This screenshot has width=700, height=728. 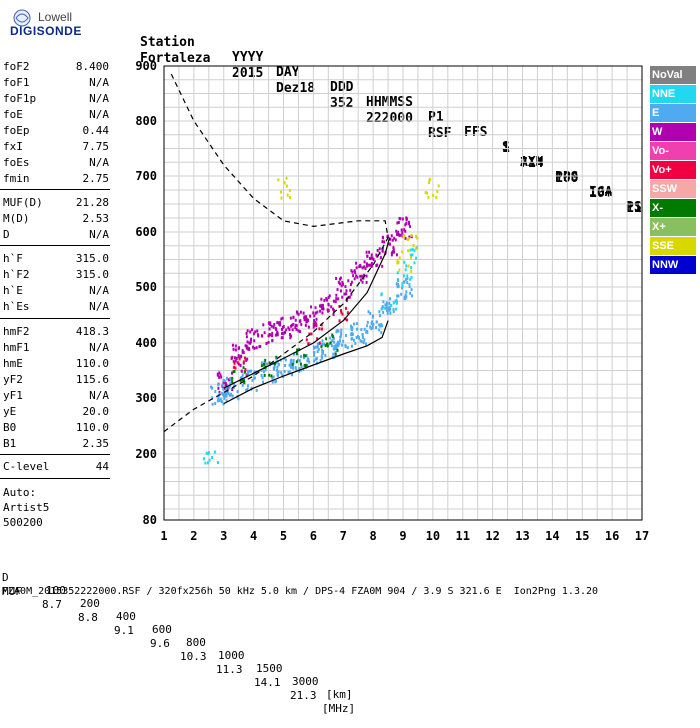 What do you see at coordinates (5, 577) in the screenshot?
I see `footer-d-label: D` at bounding box center [5, 577].